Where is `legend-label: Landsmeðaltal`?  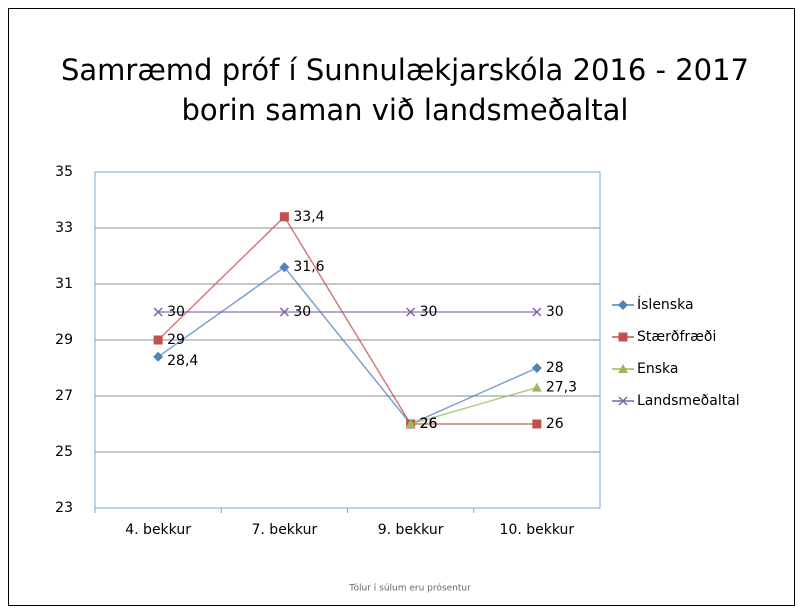 legend-label: Landsmeðaltal is located at coordinates (688, 401).